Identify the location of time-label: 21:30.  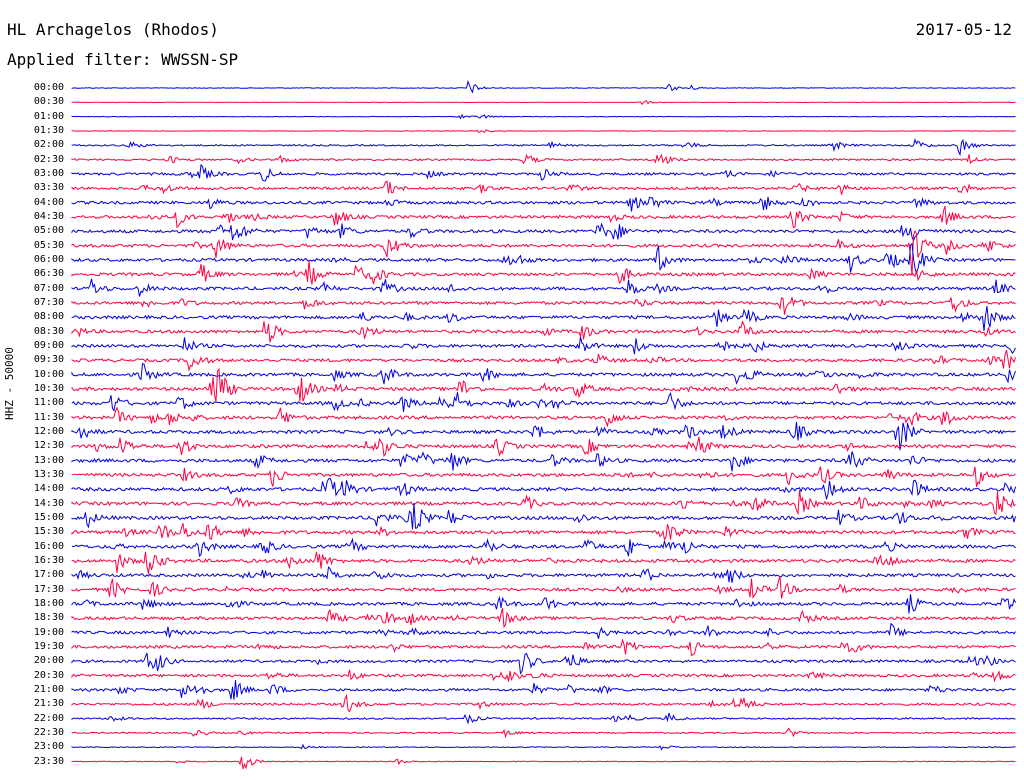
(48, 704).